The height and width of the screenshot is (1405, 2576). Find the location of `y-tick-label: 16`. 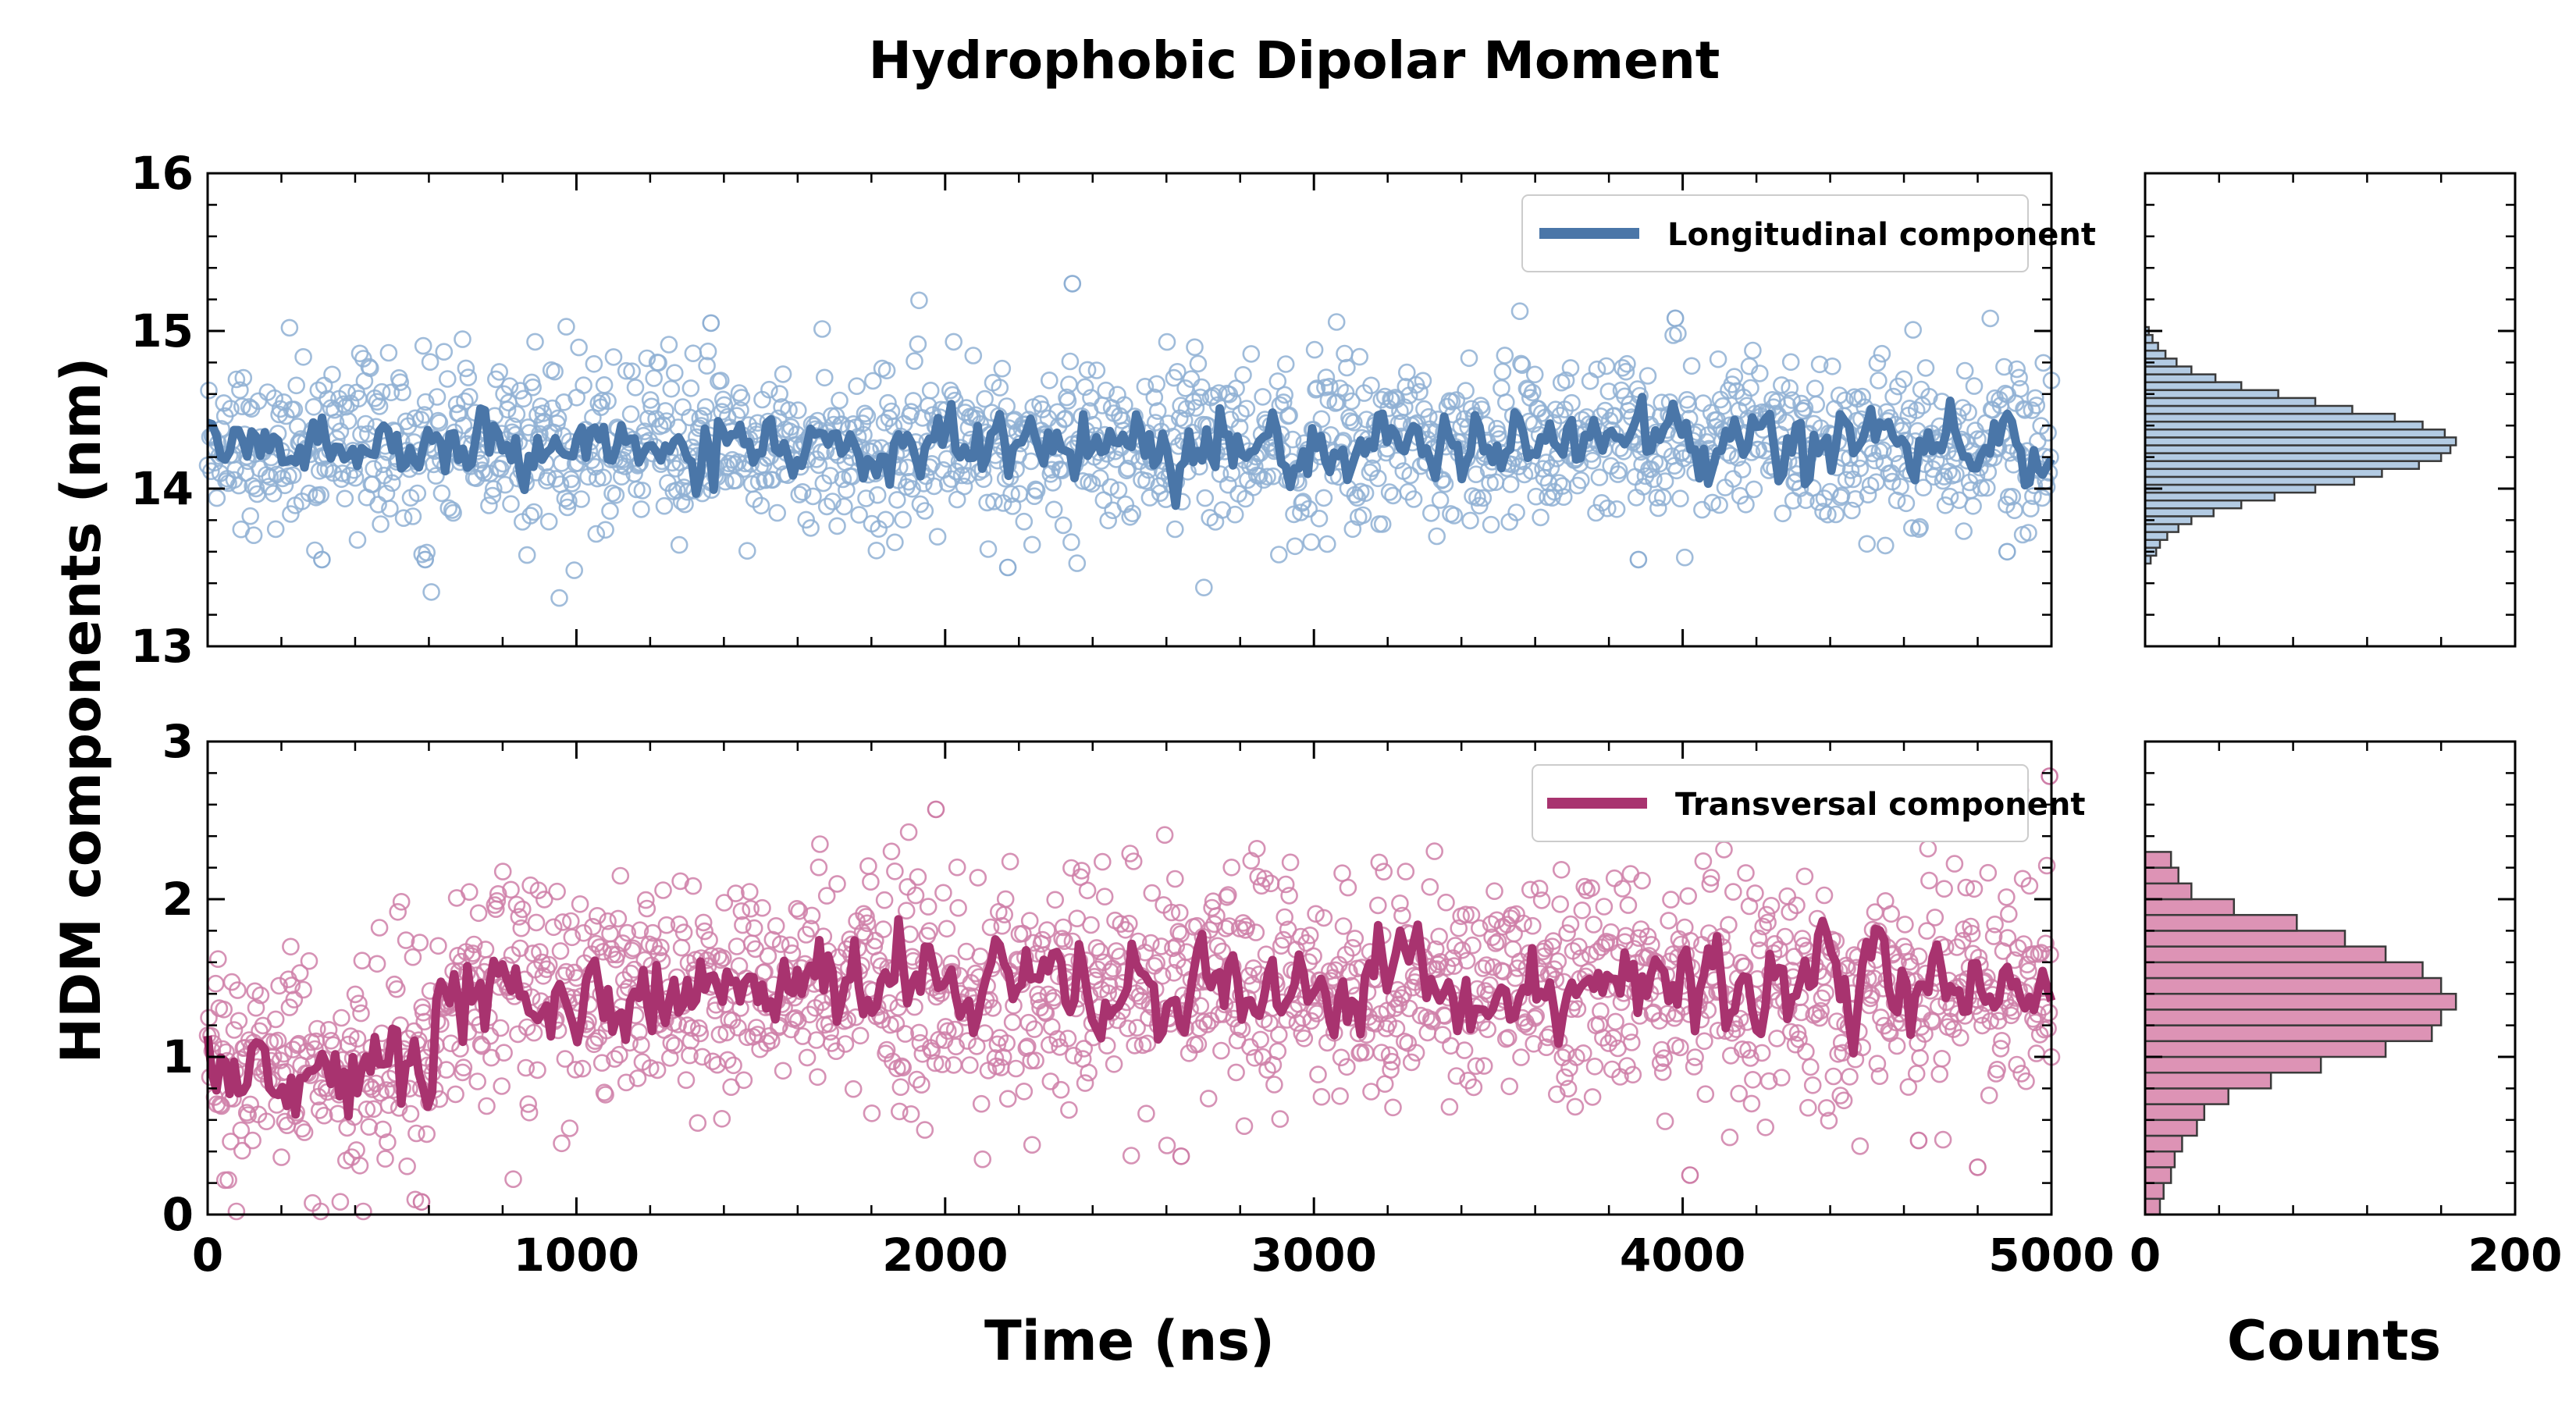

y-tick-label: 16 is located at coordinates (162, 173).